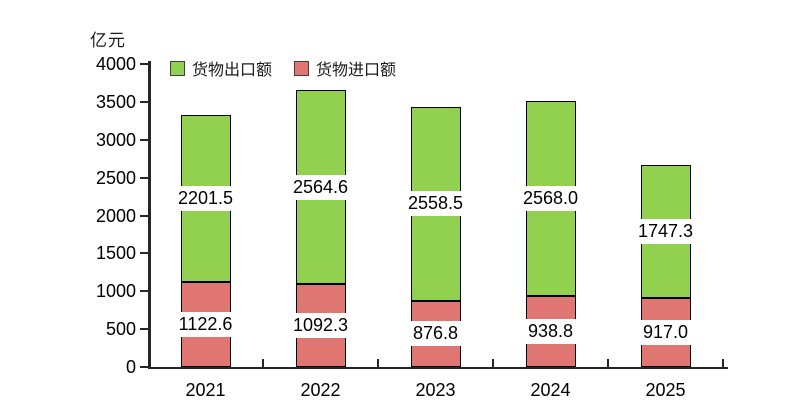 Image resolution: width=800 pixels, height=416 pixels. What do you see at coordinates (120, 329) in the screenshot?
I see `y-tick-label: 500` at bounding box center [120, 329].